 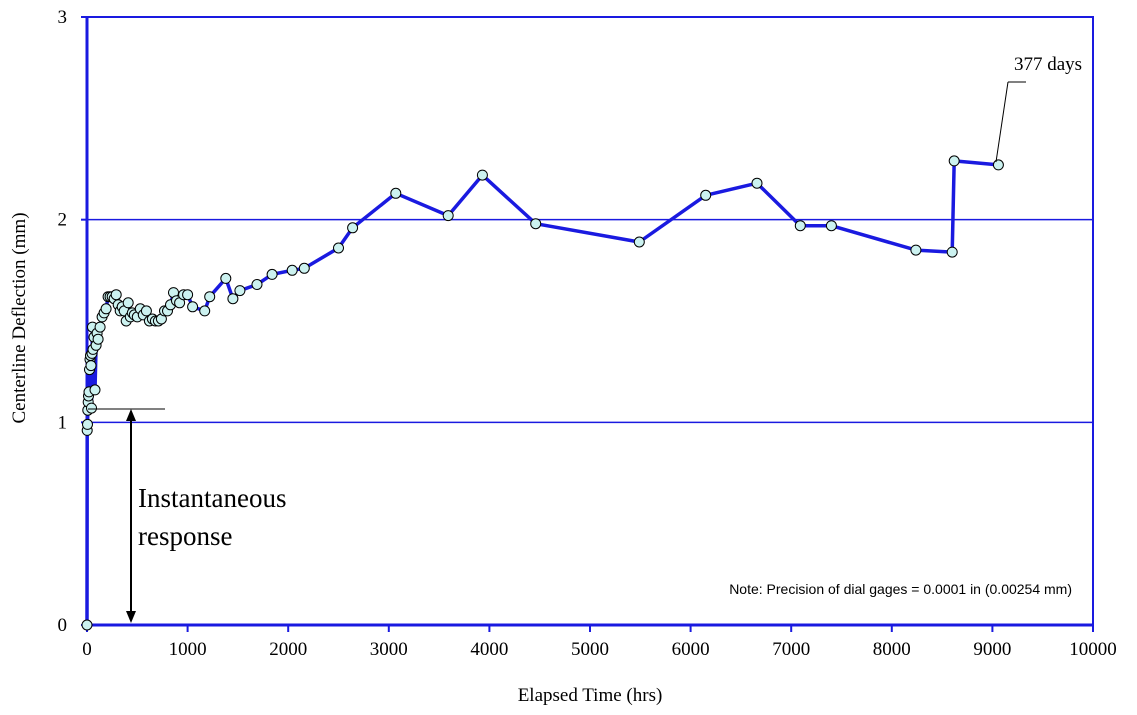 I want to click on x-tick-label: 1000, so click(x=188, y=649).